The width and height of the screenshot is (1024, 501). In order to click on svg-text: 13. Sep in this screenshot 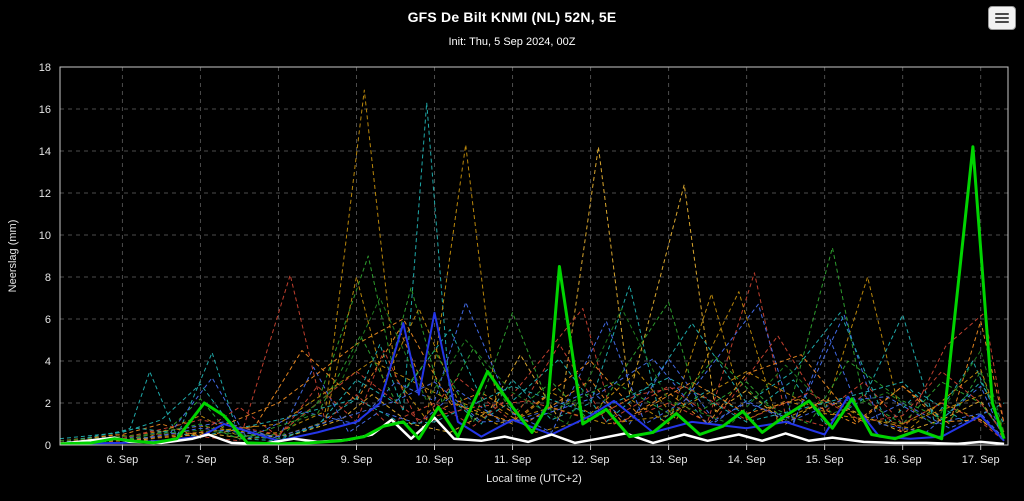, I will do `click(669, 460)`.